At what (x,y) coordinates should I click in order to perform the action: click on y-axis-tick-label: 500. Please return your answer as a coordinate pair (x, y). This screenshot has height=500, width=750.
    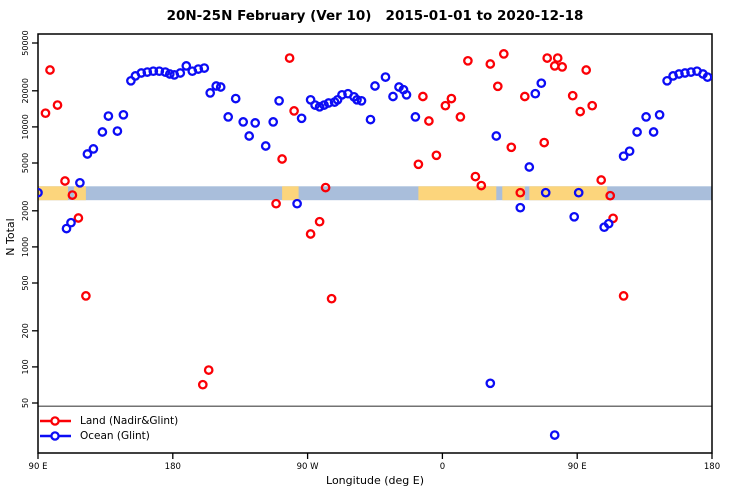
    Looking at the image, I should click on (25, 282).